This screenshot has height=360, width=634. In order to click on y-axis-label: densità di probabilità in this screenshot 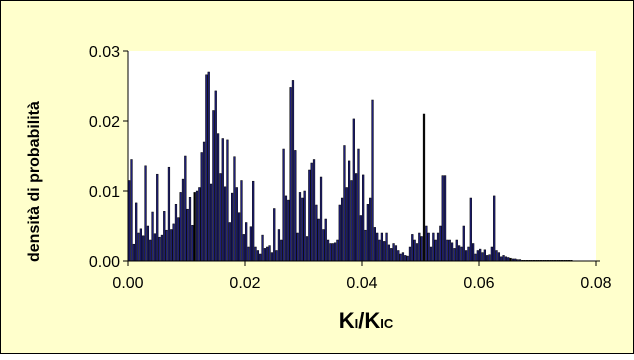, I will do `click(34, 181)`.